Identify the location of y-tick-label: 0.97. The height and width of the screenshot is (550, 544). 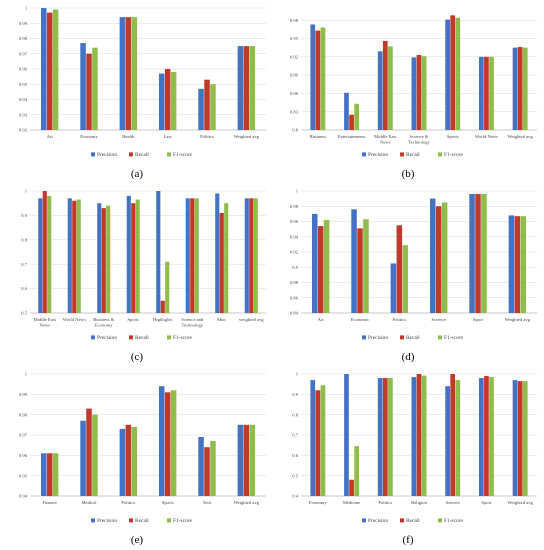
(23, 53).